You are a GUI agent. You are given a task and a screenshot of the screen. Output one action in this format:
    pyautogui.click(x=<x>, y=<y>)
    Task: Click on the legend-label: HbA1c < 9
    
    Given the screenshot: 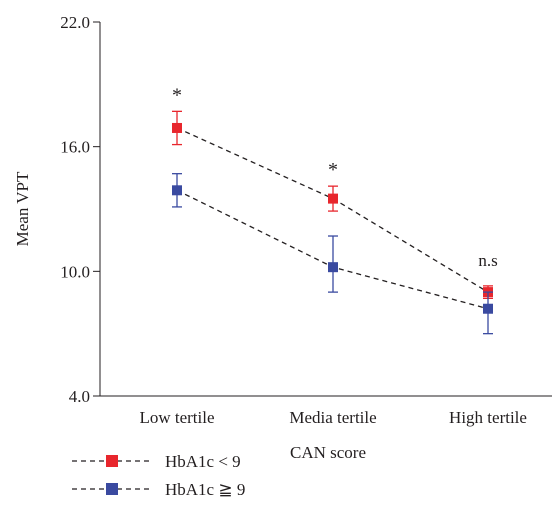 What is the action you would take?
    pyautogui.click(x=203, y=461)
    